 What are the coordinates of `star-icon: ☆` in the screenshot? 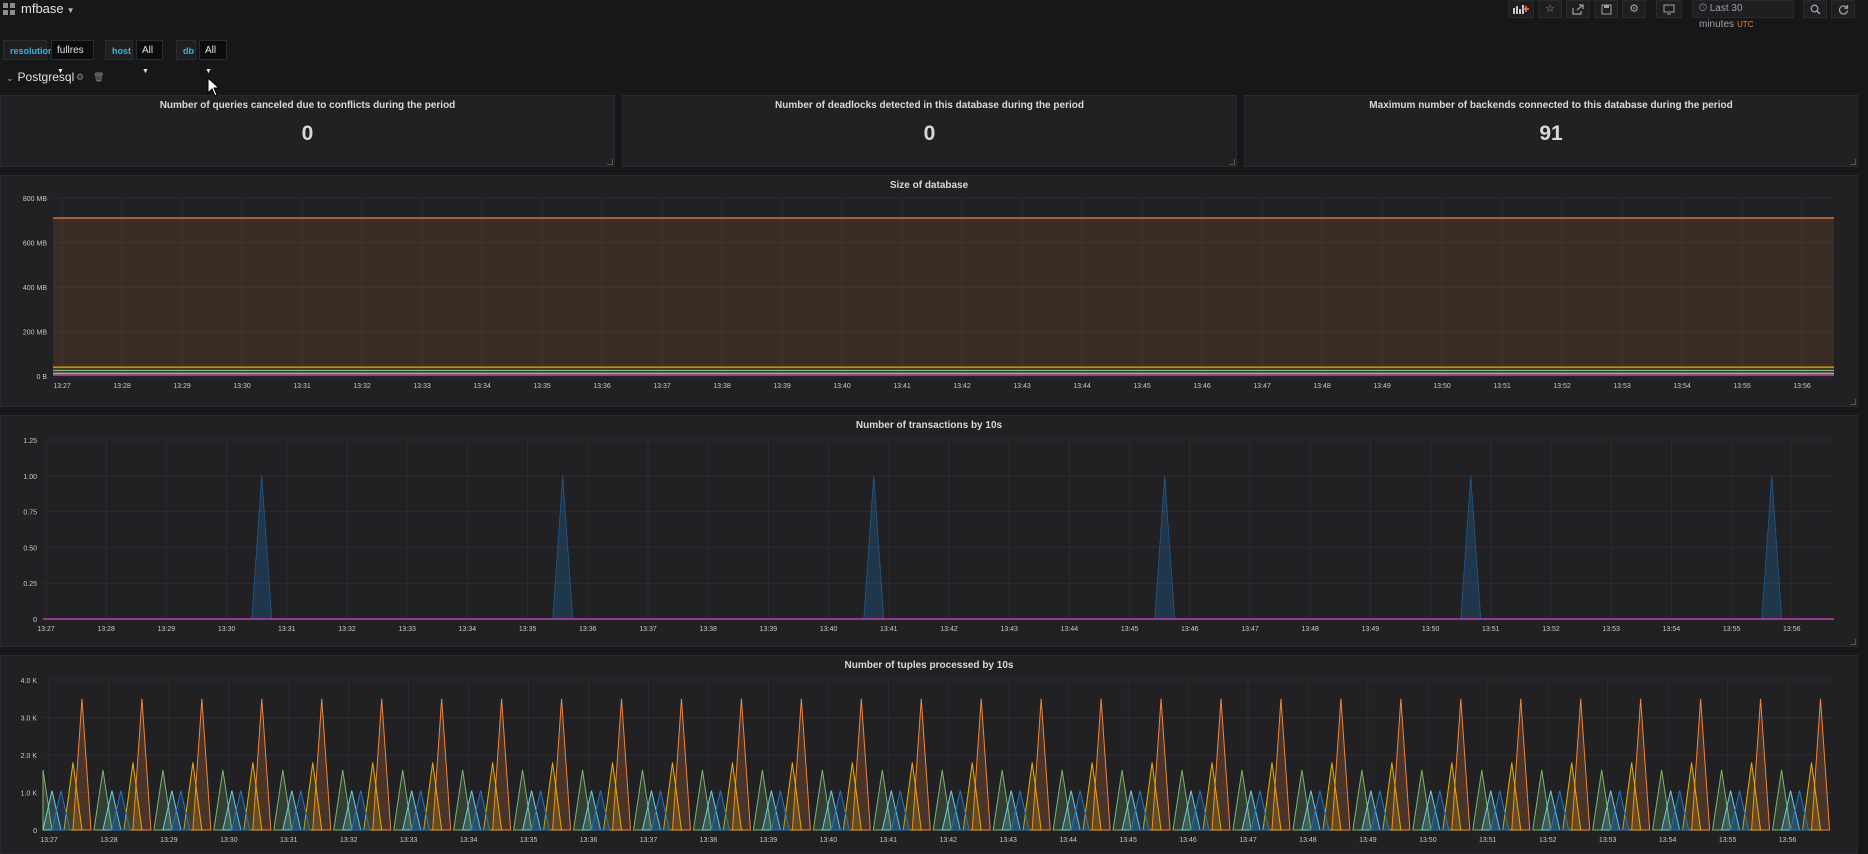 It's located at (1550, 9).